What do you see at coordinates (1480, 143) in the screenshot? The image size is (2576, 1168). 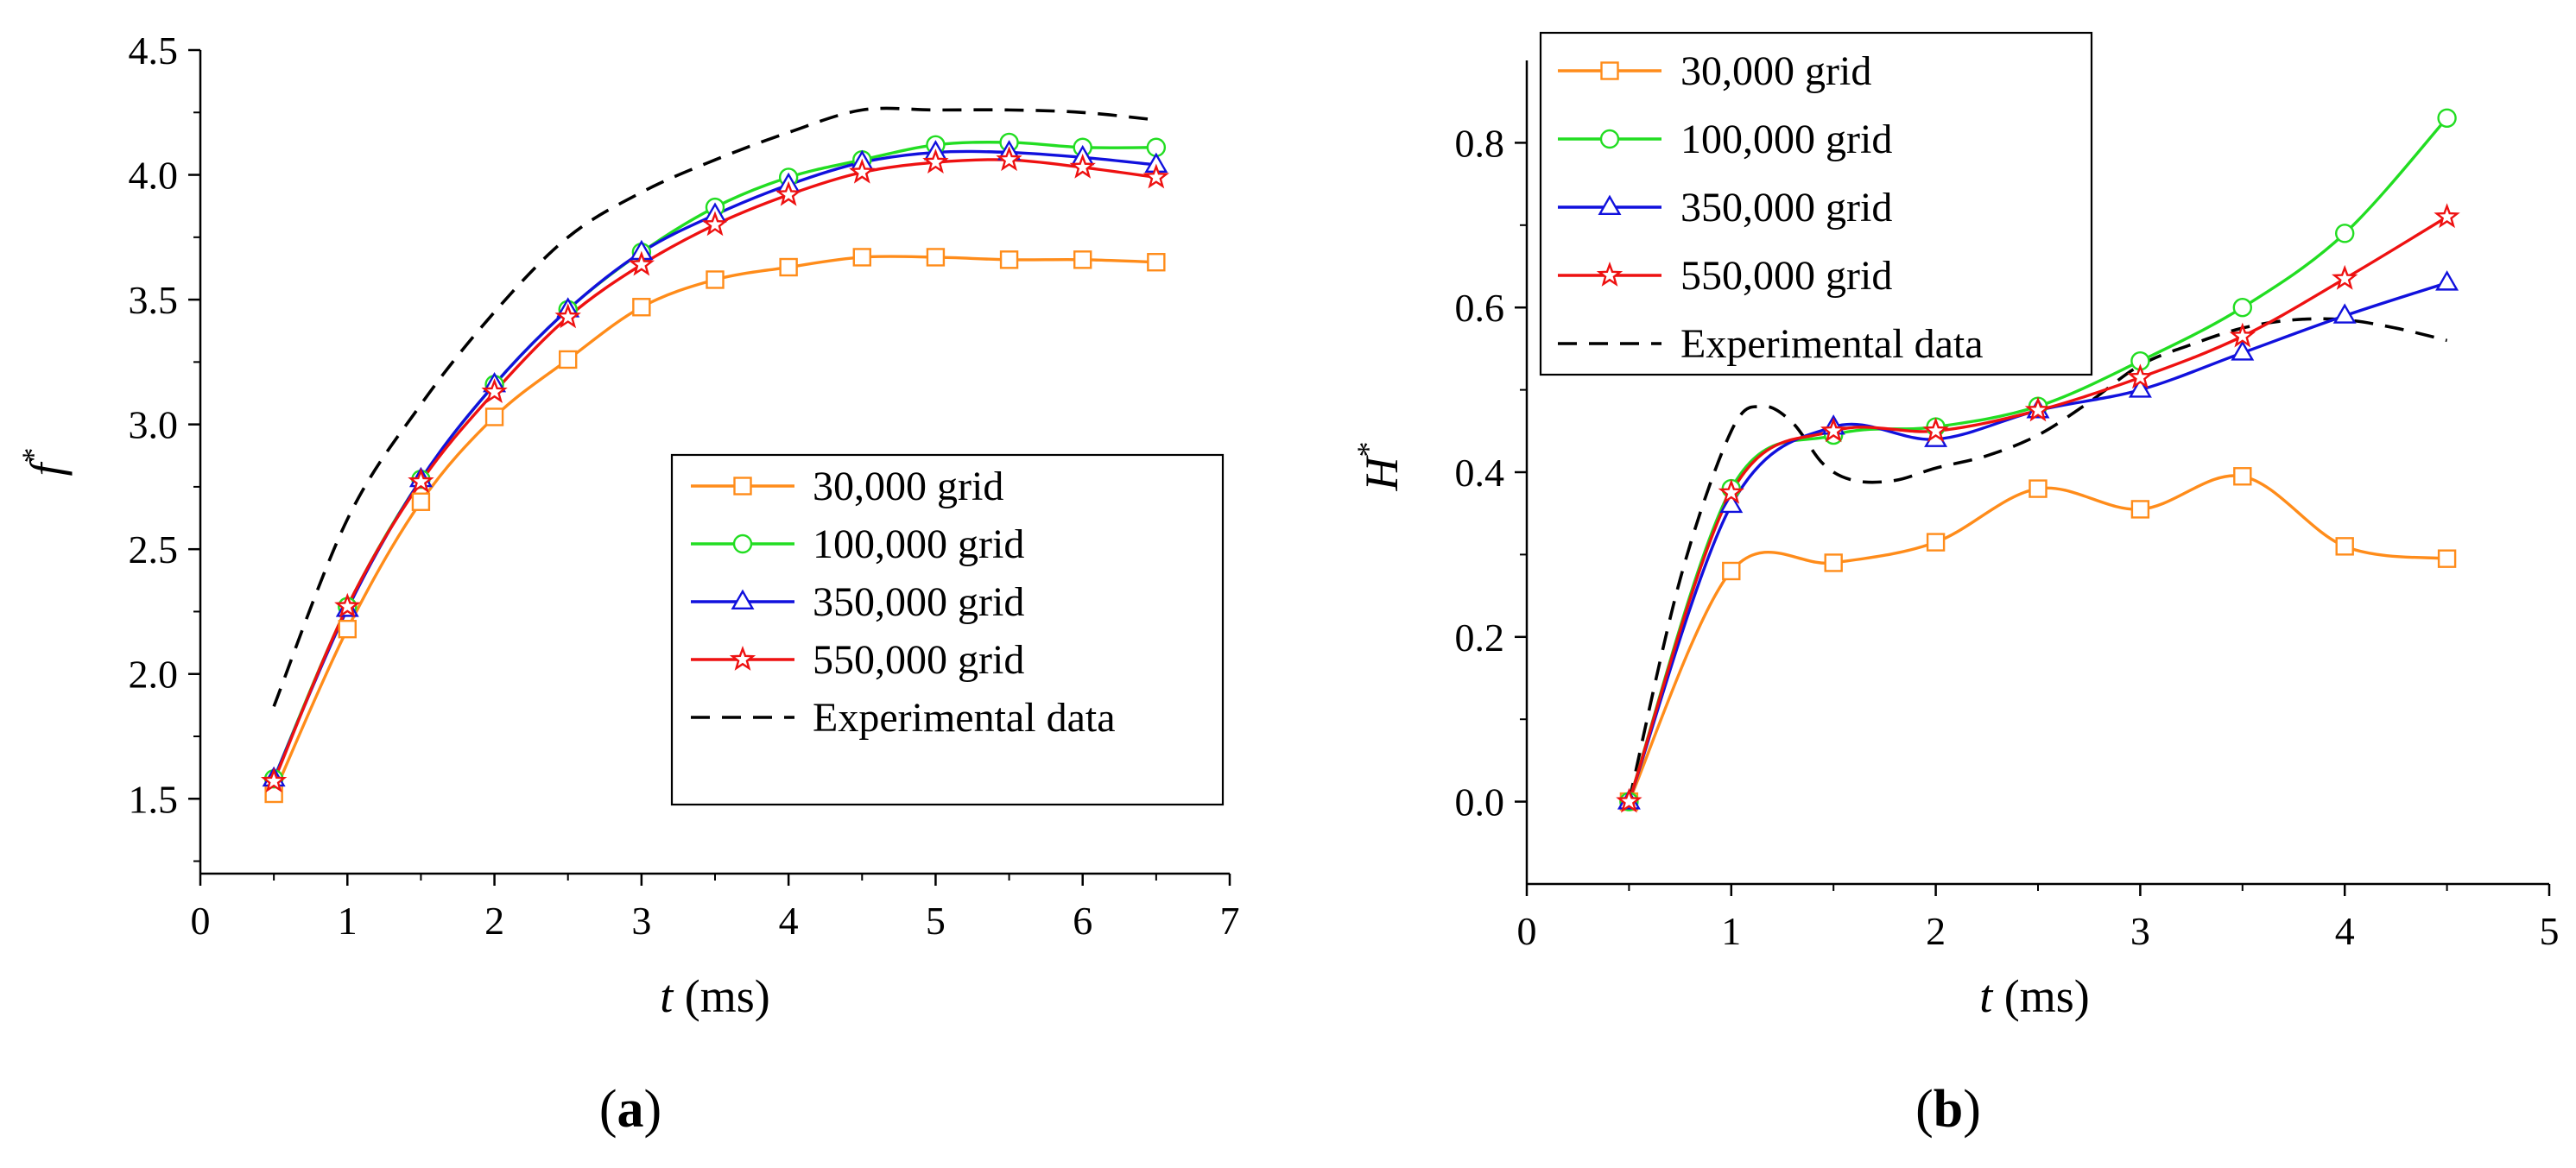 I see `y-tick-label: 0.8` at bounding box center [1480, 143].